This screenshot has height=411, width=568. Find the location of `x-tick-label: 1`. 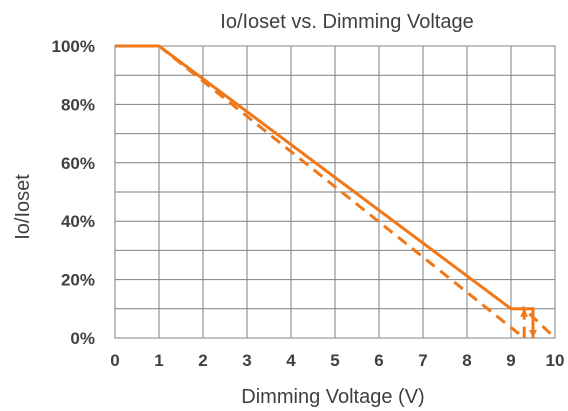

x-tick-label: 1 is located at coordinates (158, 360).